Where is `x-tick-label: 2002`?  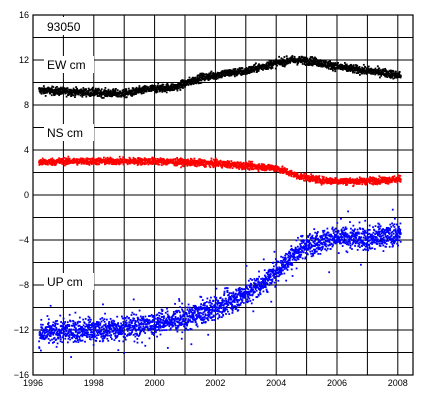
x-tick-label: 2002 is located at coordinates (215, 383).